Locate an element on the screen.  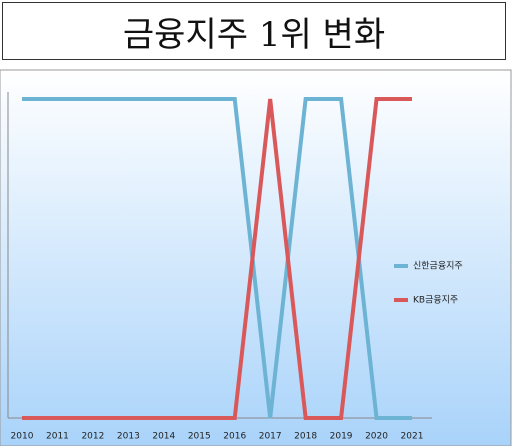
x-tick-label: 2016 is located at coordinates (234, 437).